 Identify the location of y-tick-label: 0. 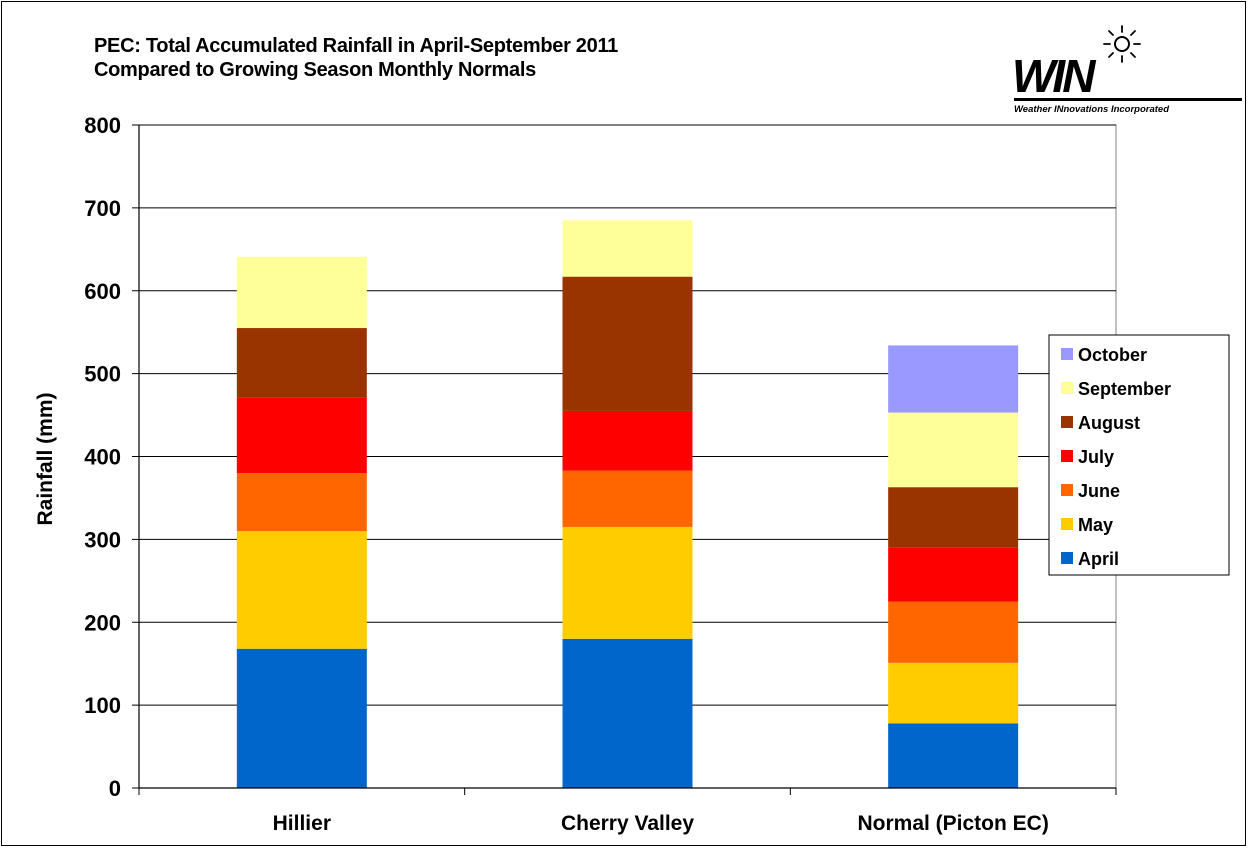
(115, 788).